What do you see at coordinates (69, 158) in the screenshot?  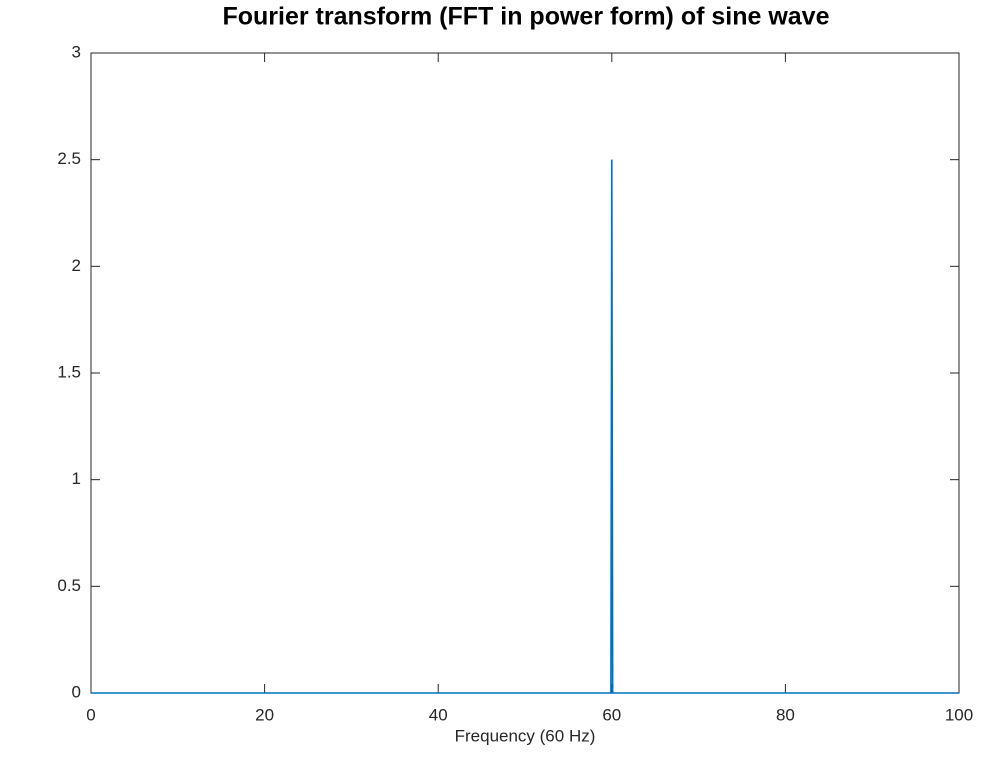 I see `y-tick-label: 2.5` at bounding box center [69, 158].